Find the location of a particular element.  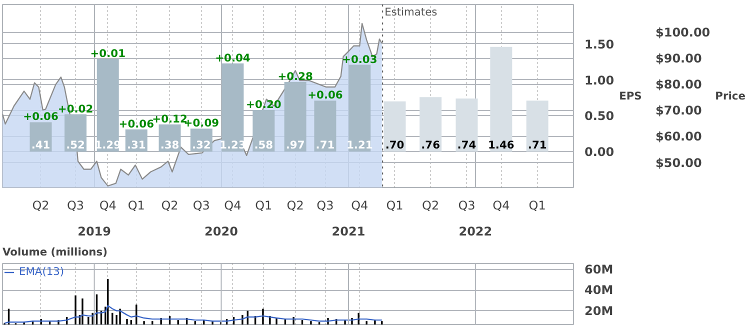

x2-tick-label: 2021 is located at coordinates (349, 231).